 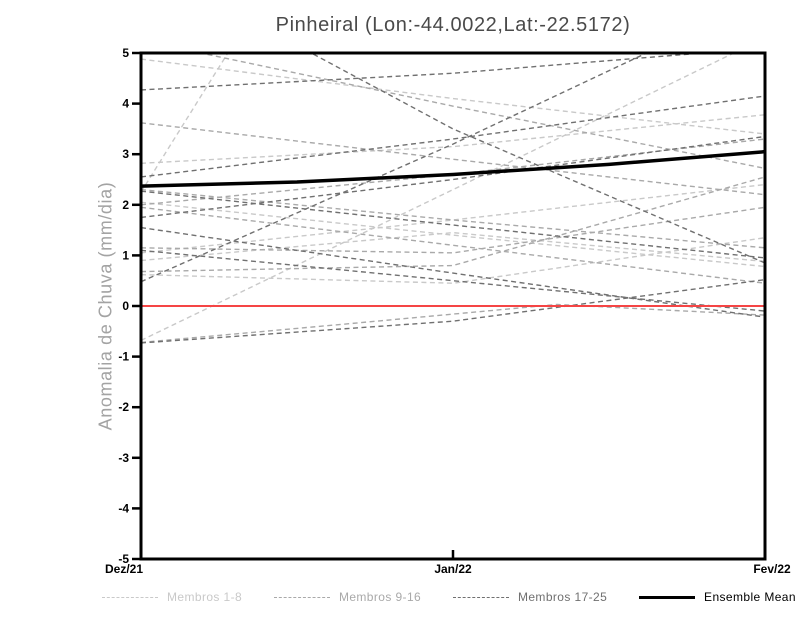 I want to click on y-tick-label: 5, so click(x=125, y=53).